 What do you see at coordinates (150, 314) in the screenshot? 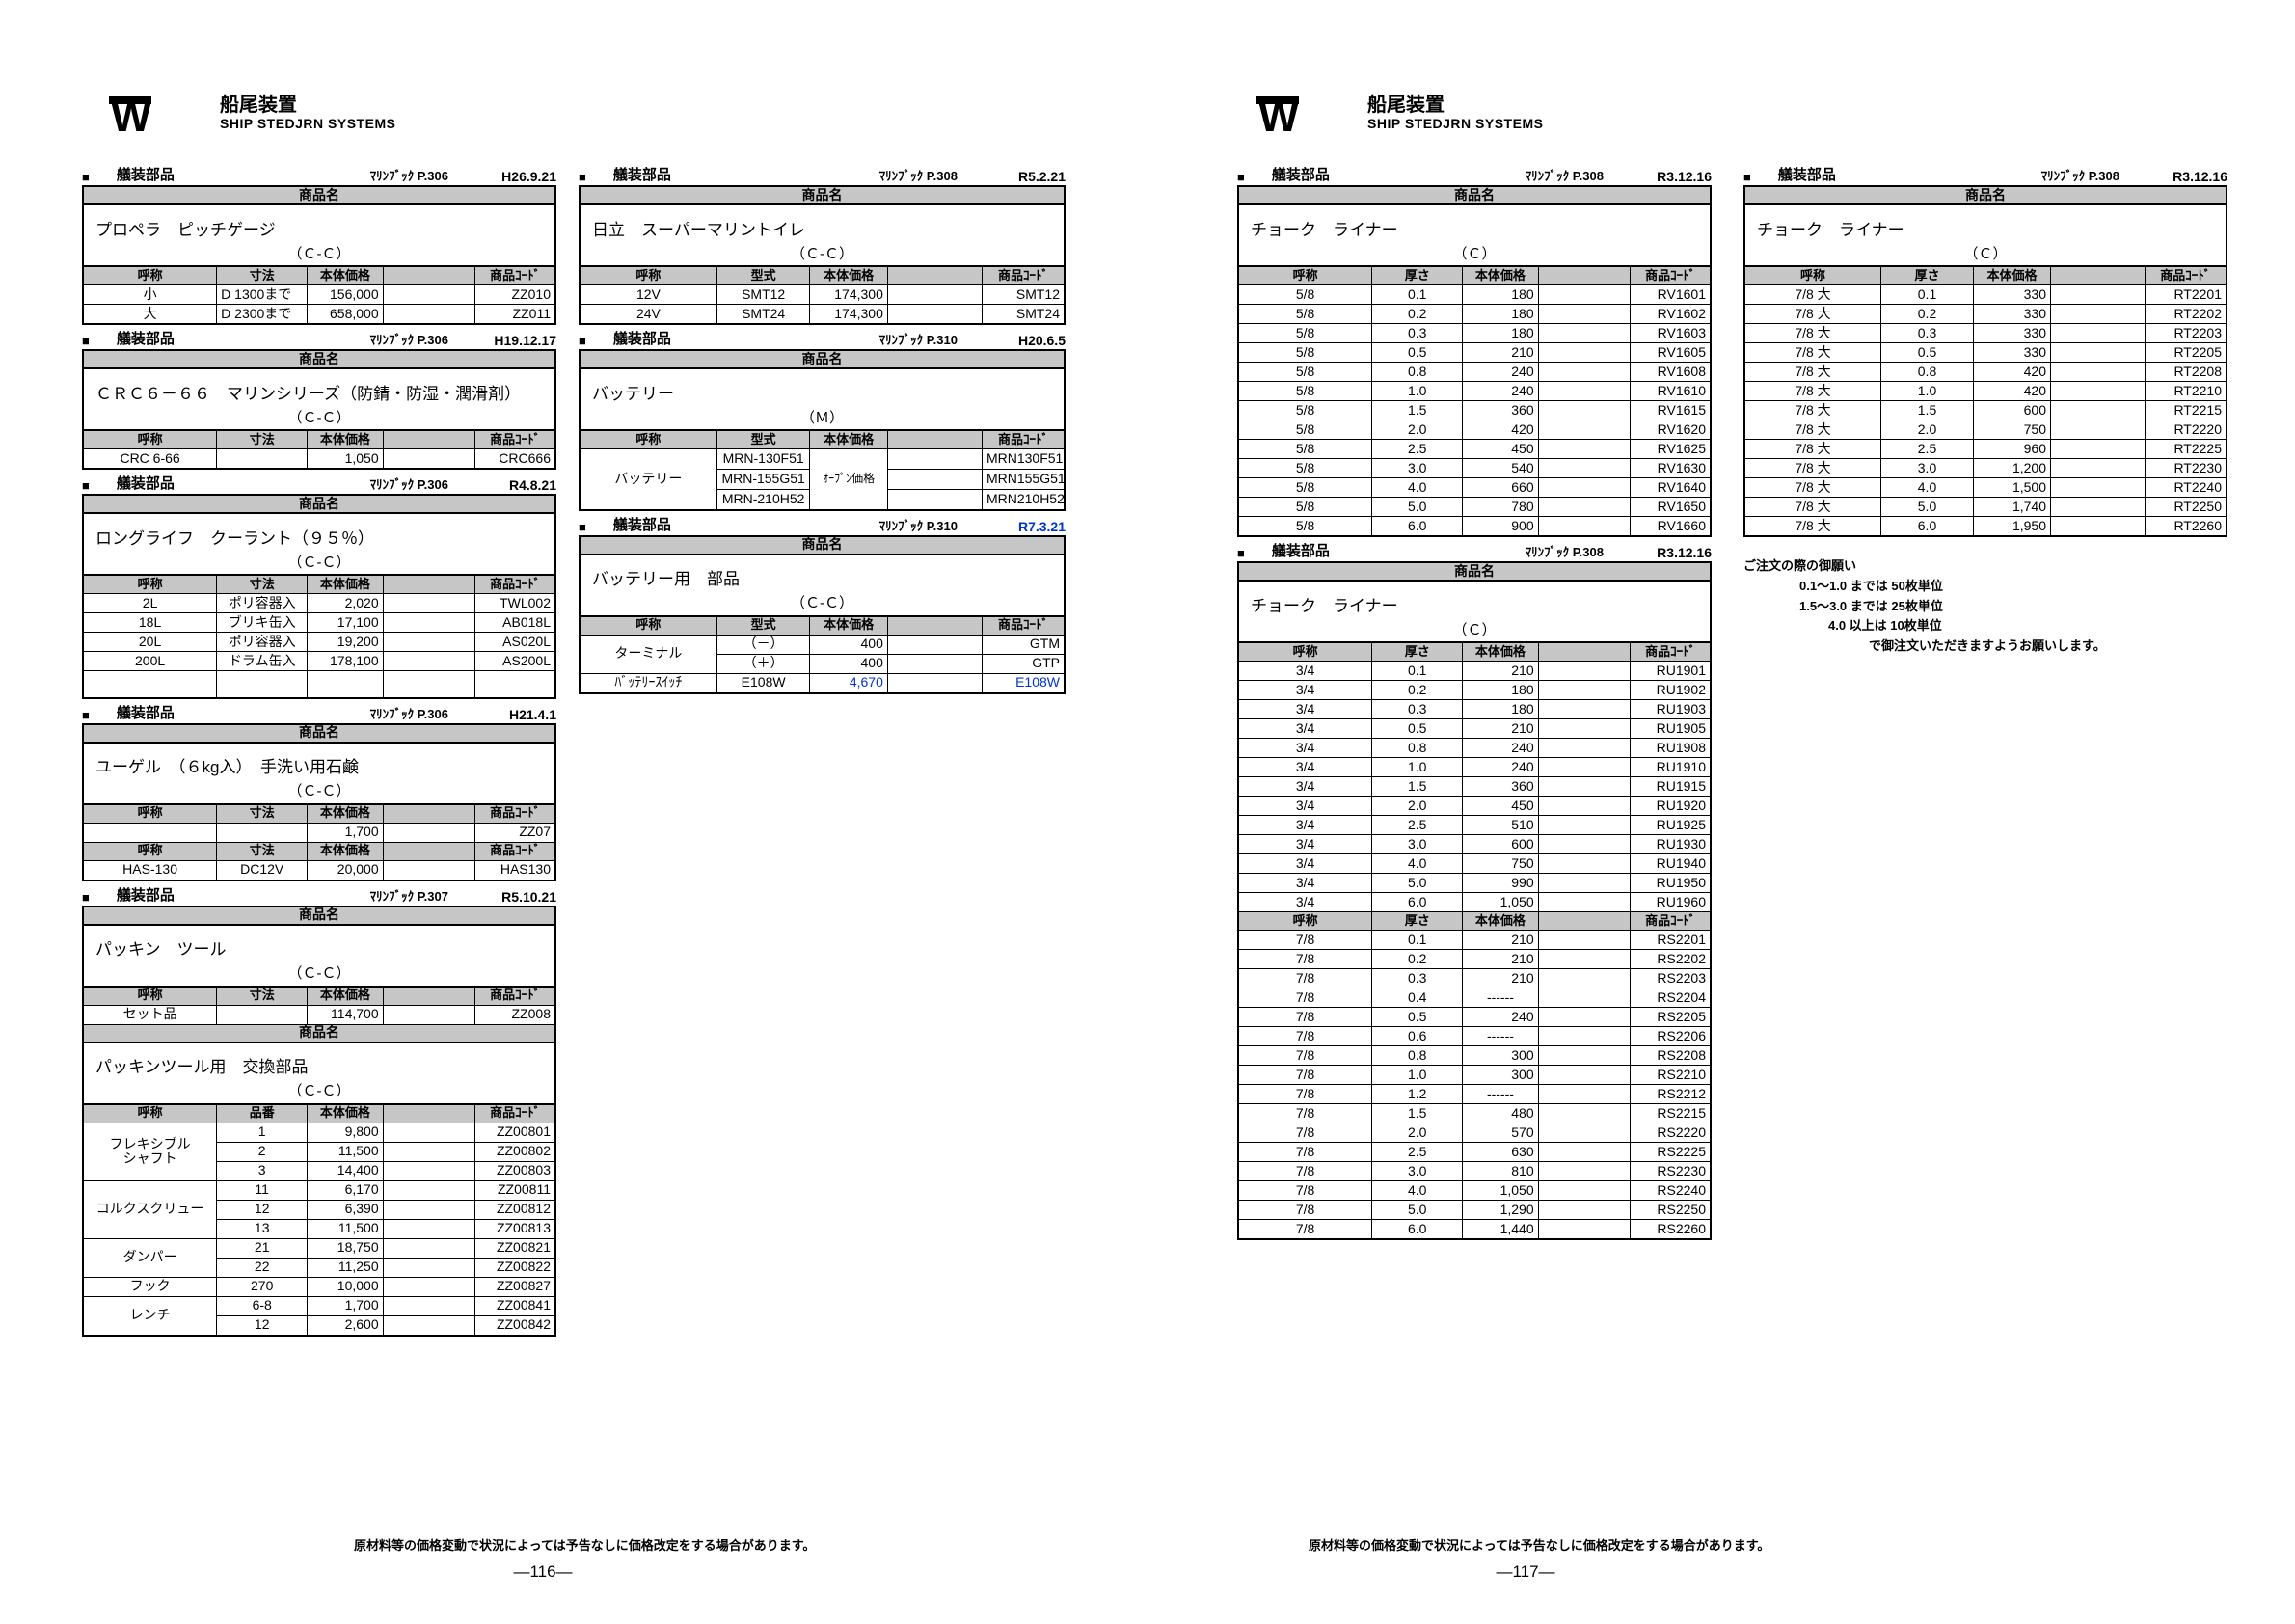
I see `table-cell: 大` at bounding box center [150, 314].